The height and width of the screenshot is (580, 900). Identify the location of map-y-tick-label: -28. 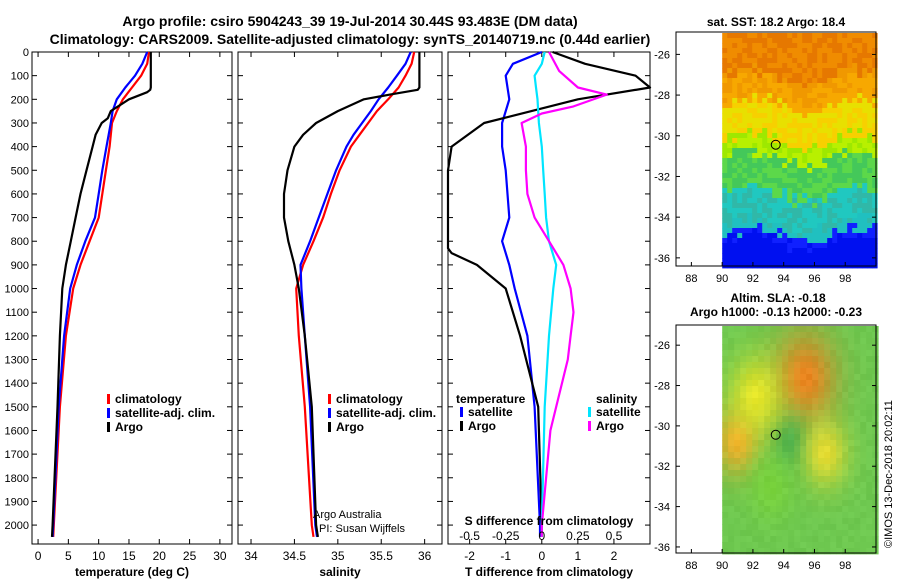
(662, 387).